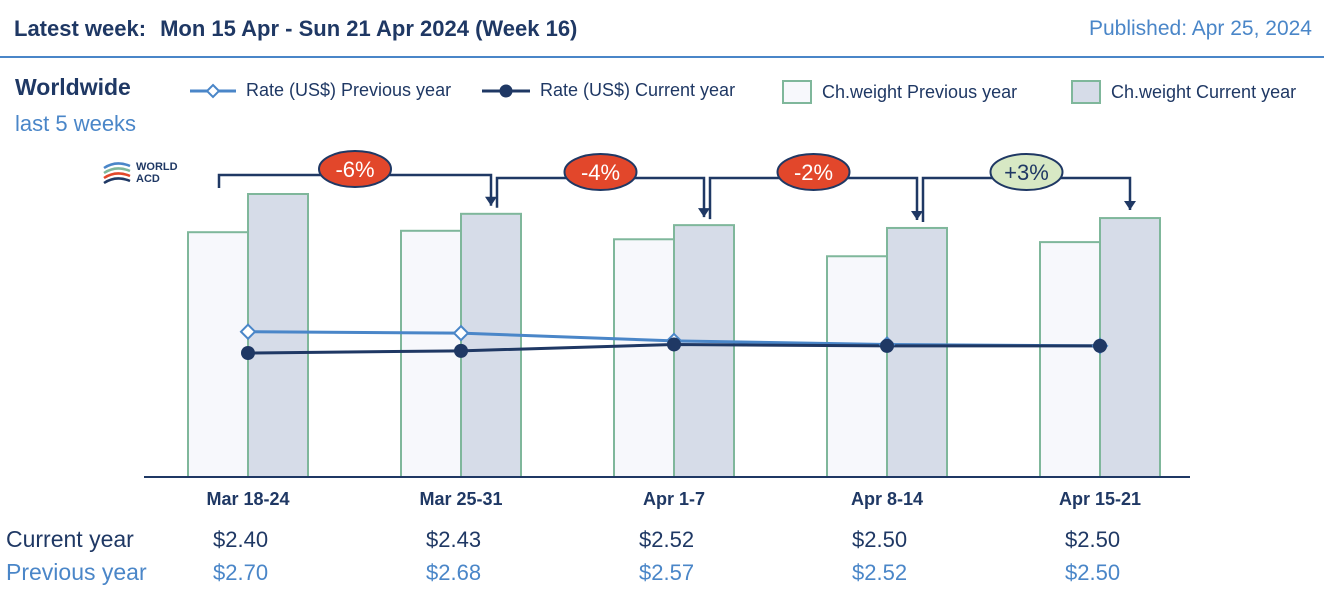  What do you see at coordinates (80, 28) in the screenshot?
I see `latest-week-label: Latest week:` at bounding box center [80, 28].